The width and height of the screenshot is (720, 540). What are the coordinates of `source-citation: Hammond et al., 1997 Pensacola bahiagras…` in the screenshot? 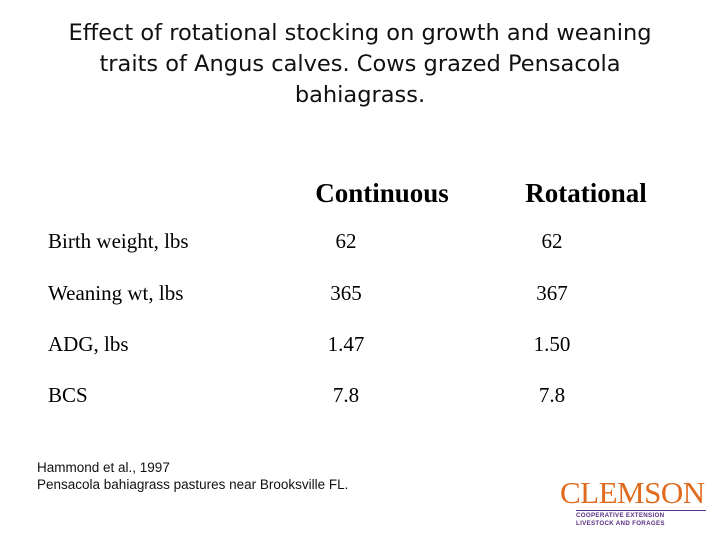 It's located at (192, 476).